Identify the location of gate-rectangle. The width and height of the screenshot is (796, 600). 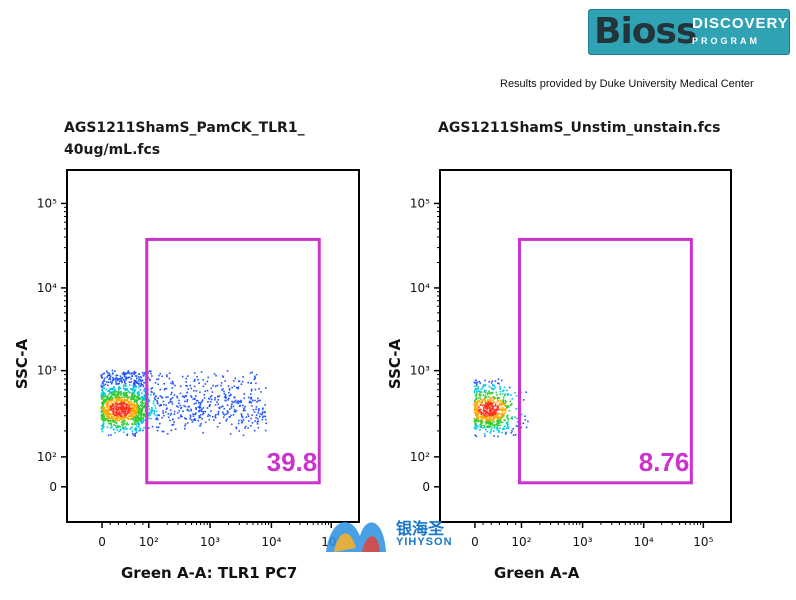
(605, 361).